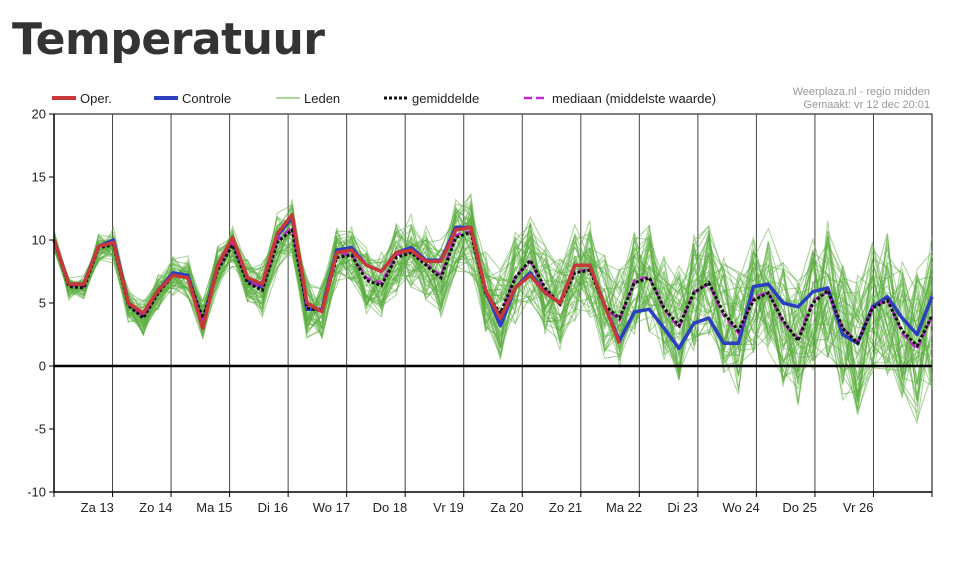 The height and width of the screenshot is (570, 963). I want to click on x-tick-label: Ma 22, so click(624, 507).